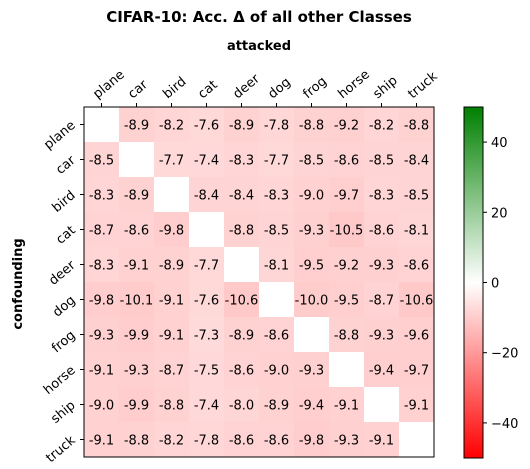 Image resolution: width=530 pixels, height=469 pixels. I want to click on y-axis-label: confounding, so click(18, 283).